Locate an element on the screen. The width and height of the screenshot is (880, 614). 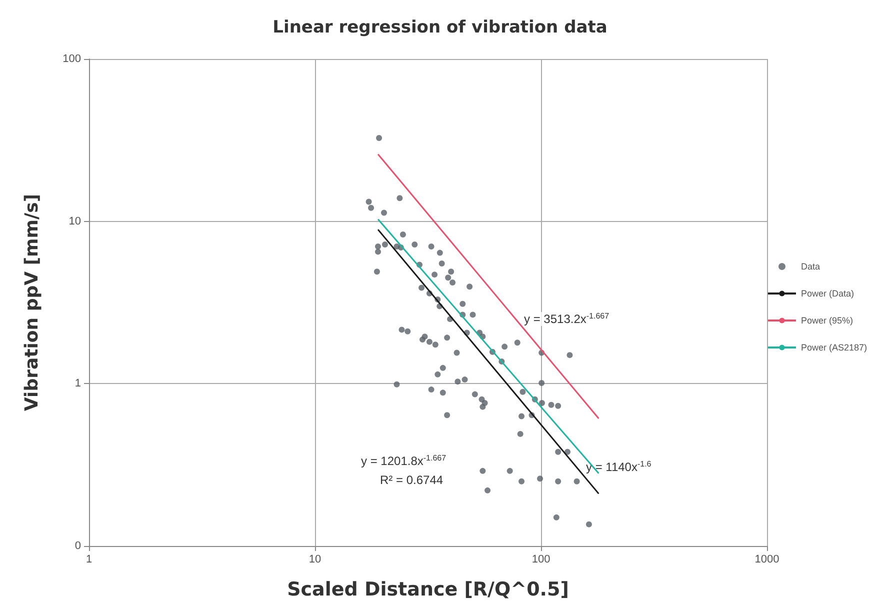
legend-label: Power (AS2187) is located at coordinates (834, 347).